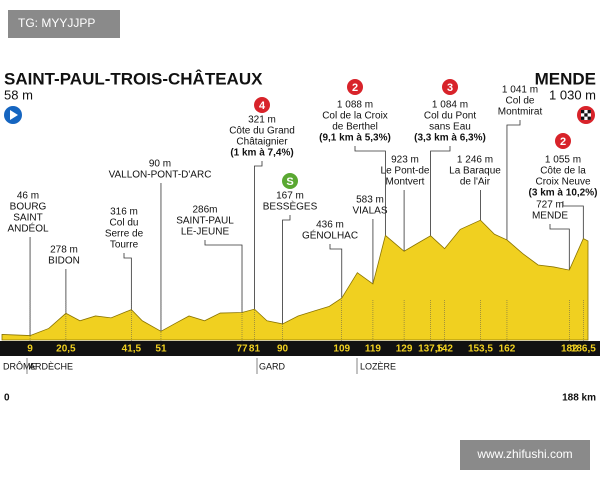 The width and height of the screenshot is (600, 480). I want to click on waypoint-label: 1 055 m, so click(563, 160).